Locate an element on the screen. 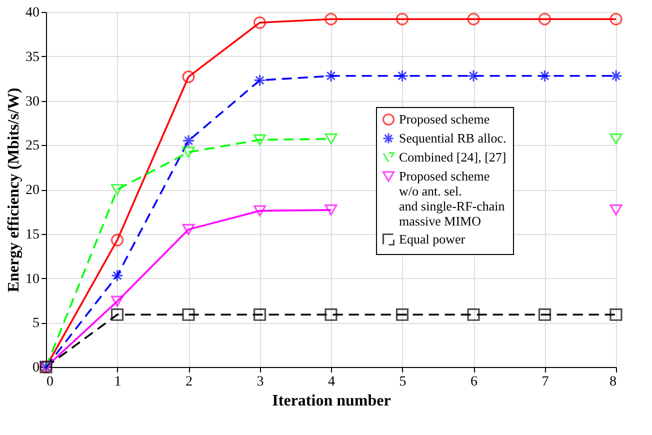  y-tick-label: 10 is located at coordinates (33, 279).